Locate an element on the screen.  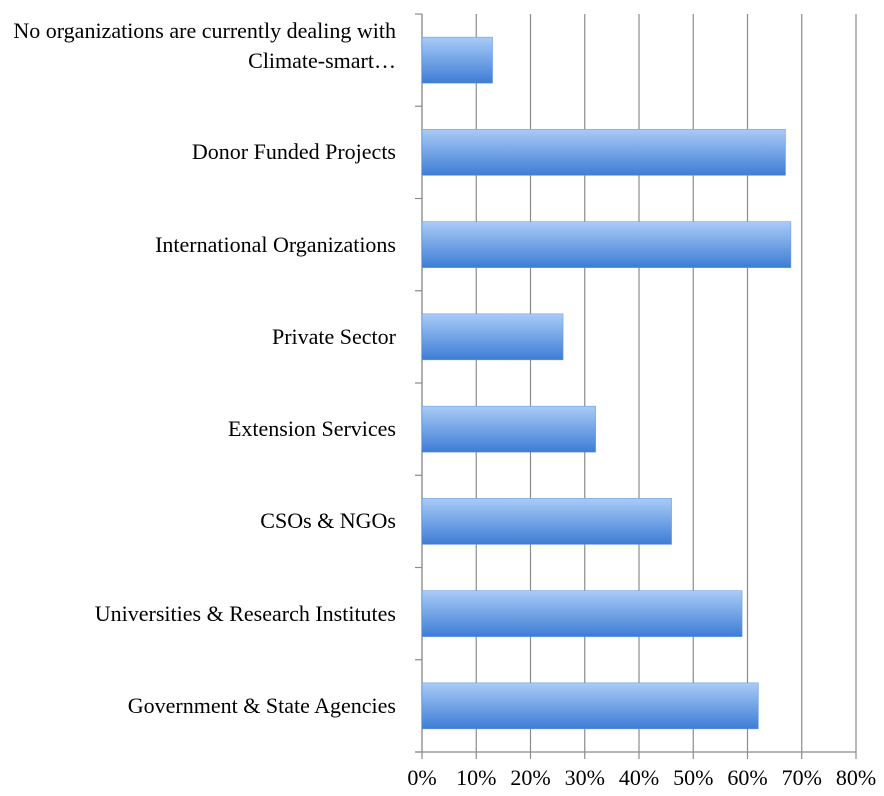
x-tick-label: 20% is located at coordinates (530, 777).